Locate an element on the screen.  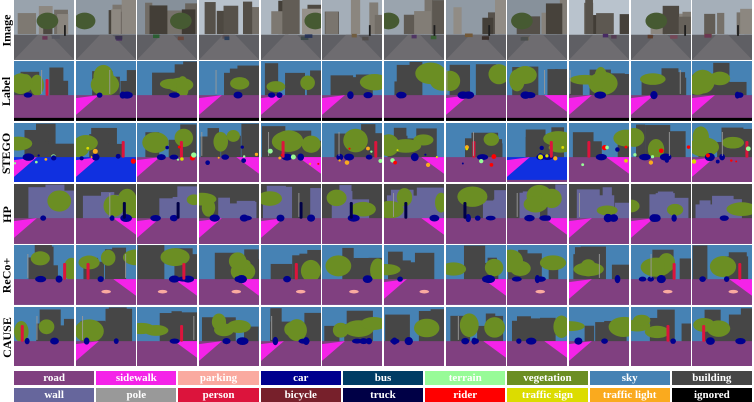
legend-label: pole is located at coordinates (136, 394).